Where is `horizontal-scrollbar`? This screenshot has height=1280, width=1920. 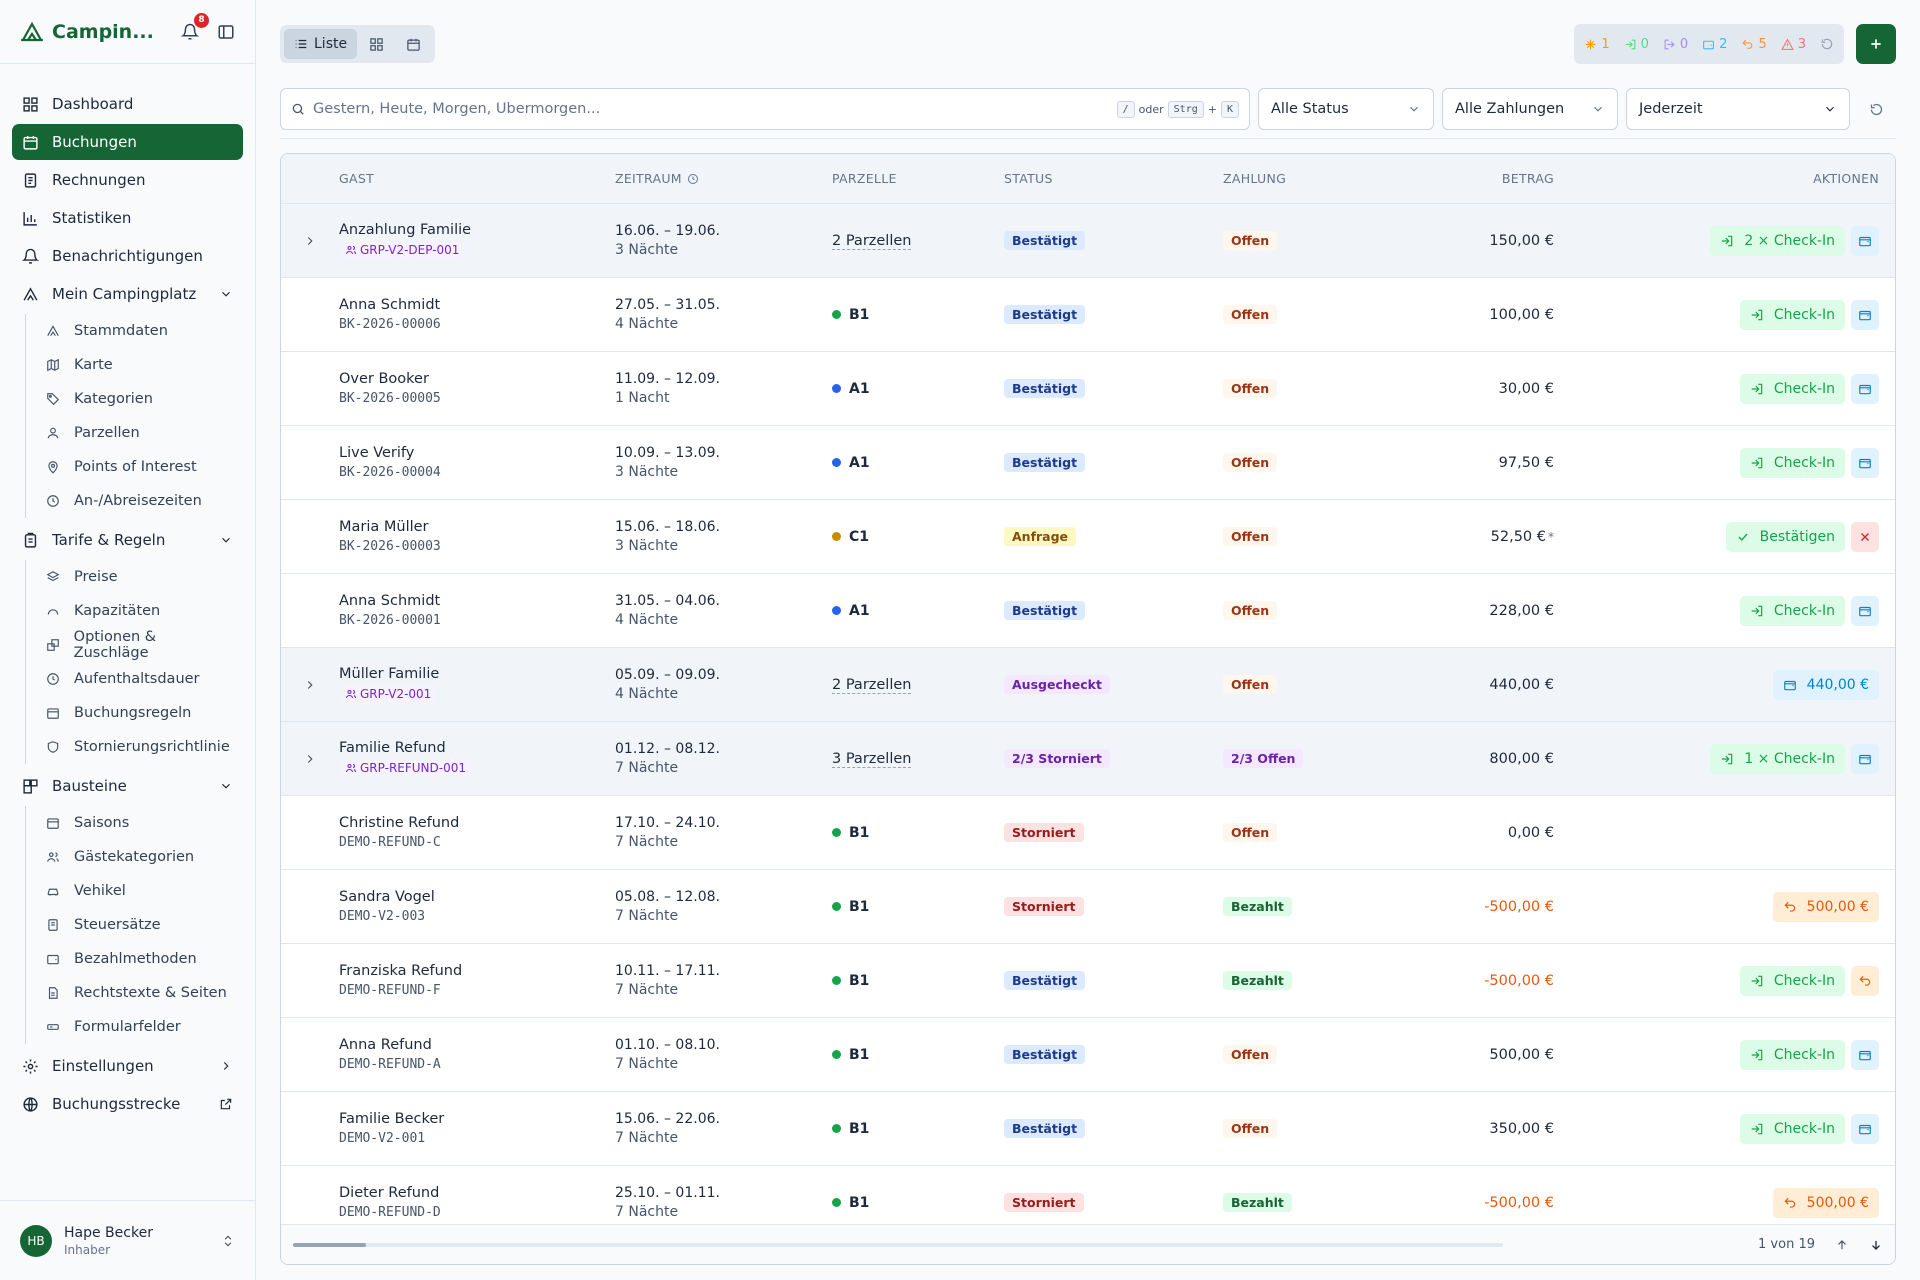
horizontal-scrollbar is located at coordinates (898, 1244).